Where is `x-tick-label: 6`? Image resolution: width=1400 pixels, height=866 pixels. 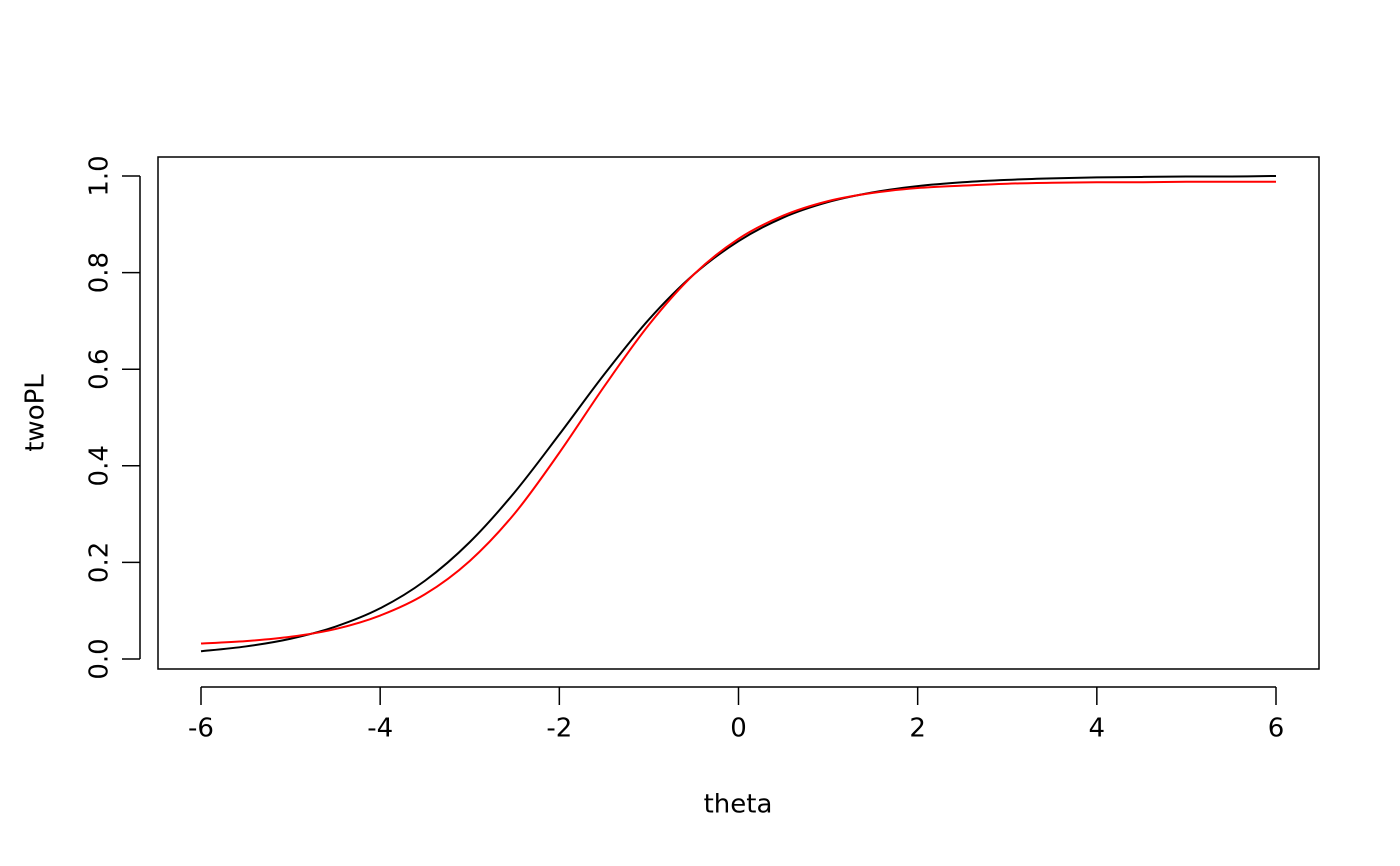
x-tick-label: 6 is located at coordinates (1276, 729).